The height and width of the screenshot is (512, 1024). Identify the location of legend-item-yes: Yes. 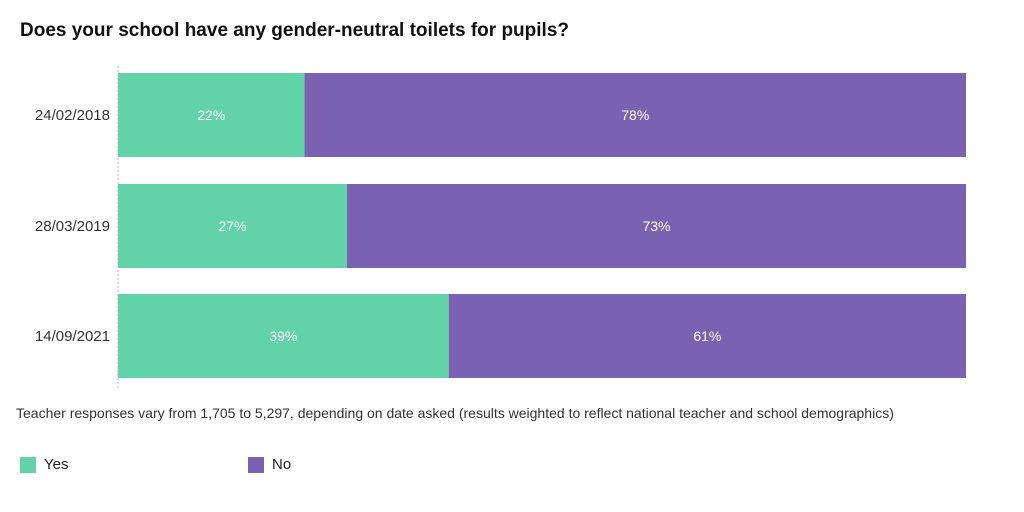
(44, 464).